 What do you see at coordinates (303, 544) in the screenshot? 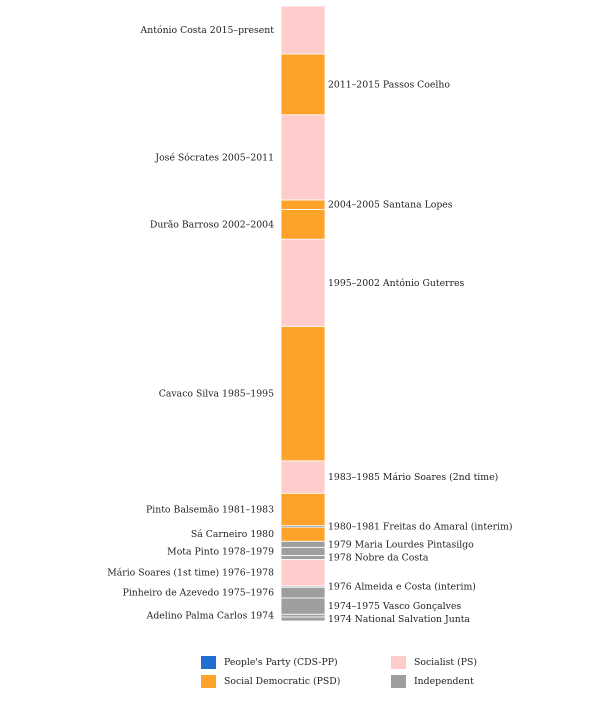
I see `term-segment-1979-maria-lourdes-pintasilgo` at bounding box center [303, 544].